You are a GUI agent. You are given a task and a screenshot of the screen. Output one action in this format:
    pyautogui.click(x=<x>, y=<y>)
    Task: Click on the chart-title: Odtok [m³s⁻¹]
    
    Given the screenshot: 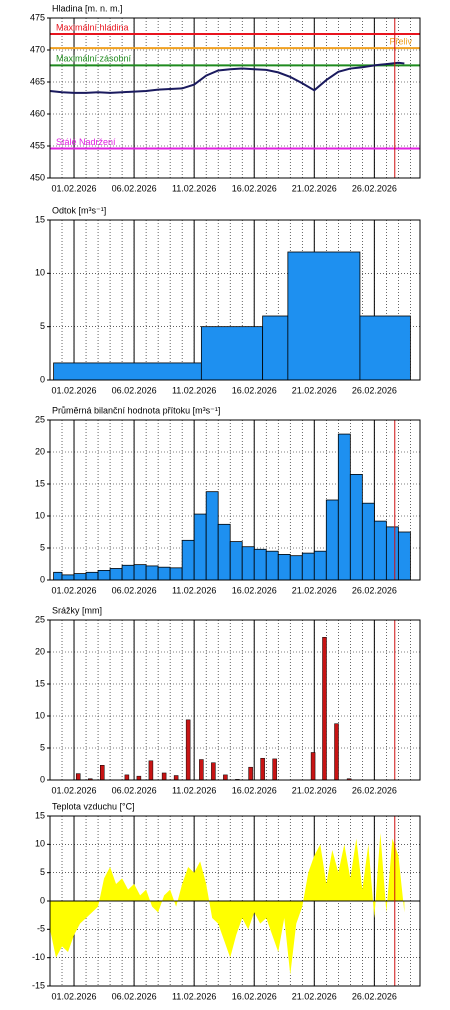 What is the action you would take?
    pyautogui.click(x=79, y=210)
    